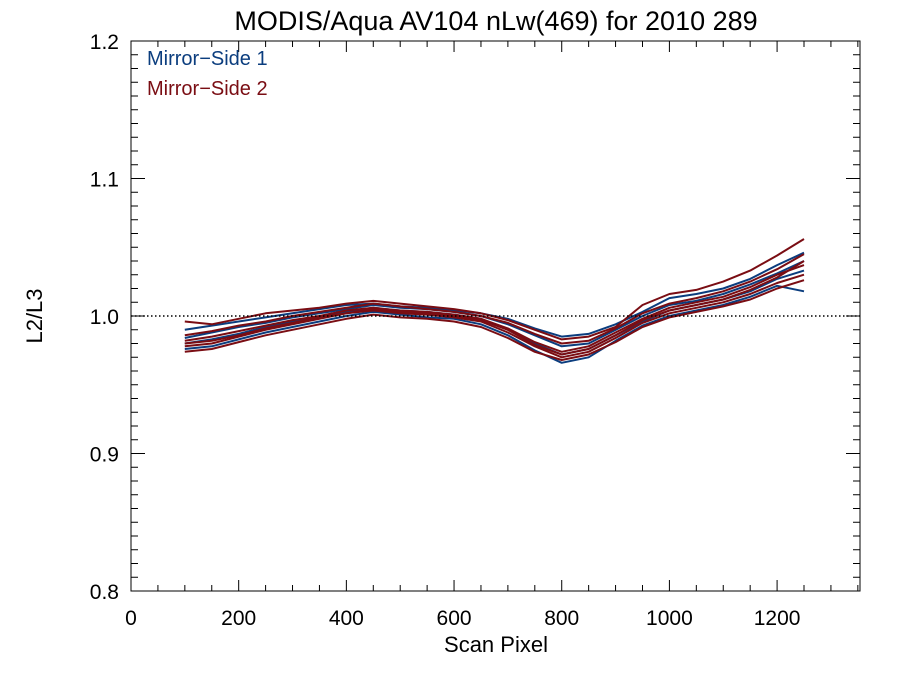  What do you see at coordinates (777, 618) in the screenshot?
I see `x-tick-label: 1200` at bounding box center [777, 618].